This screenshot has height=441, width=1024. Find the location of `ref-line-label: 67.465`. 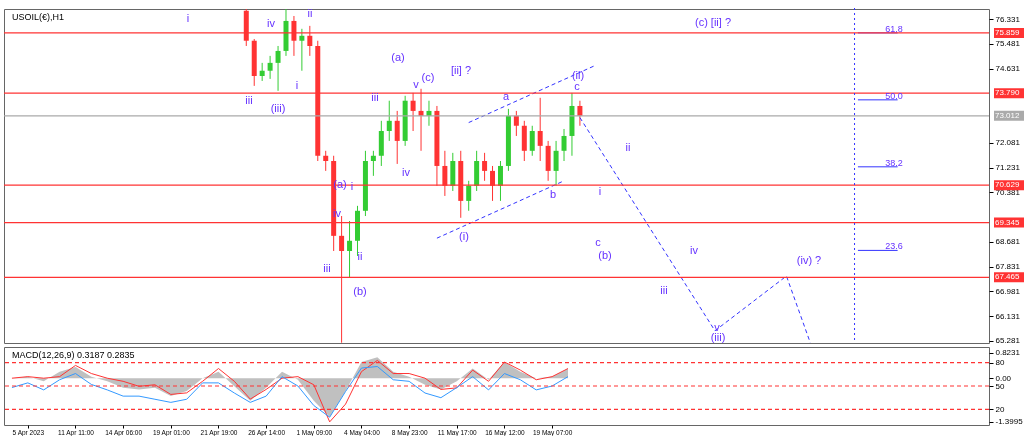

ref-line-label: 67.465 is located at coordinates (1008, 277).